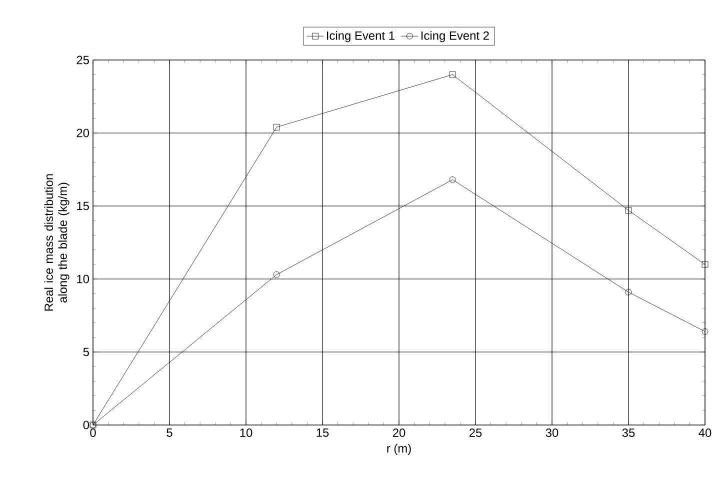 The width and height of the screenshot is (712, 491). Describe the element at coordinates (83, 279) in the screenshot. I see `y-tick-label: 10` at that location.